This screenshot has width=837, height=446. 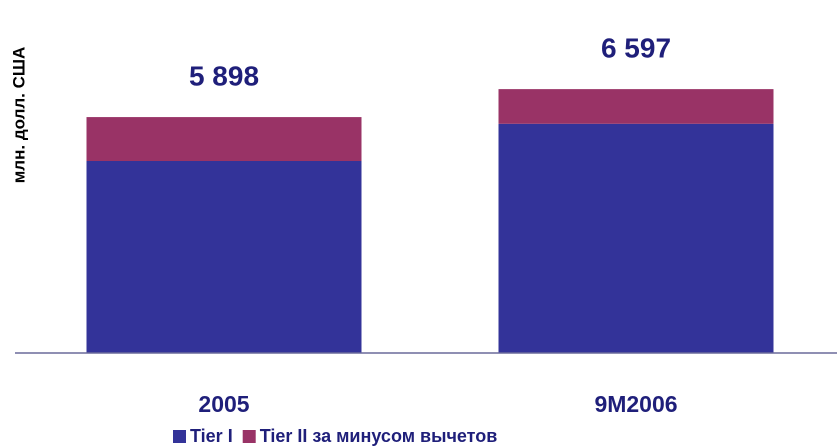 I want to click on legend-label: Tier II за минусом вычетов, so click(x=379, y=436).